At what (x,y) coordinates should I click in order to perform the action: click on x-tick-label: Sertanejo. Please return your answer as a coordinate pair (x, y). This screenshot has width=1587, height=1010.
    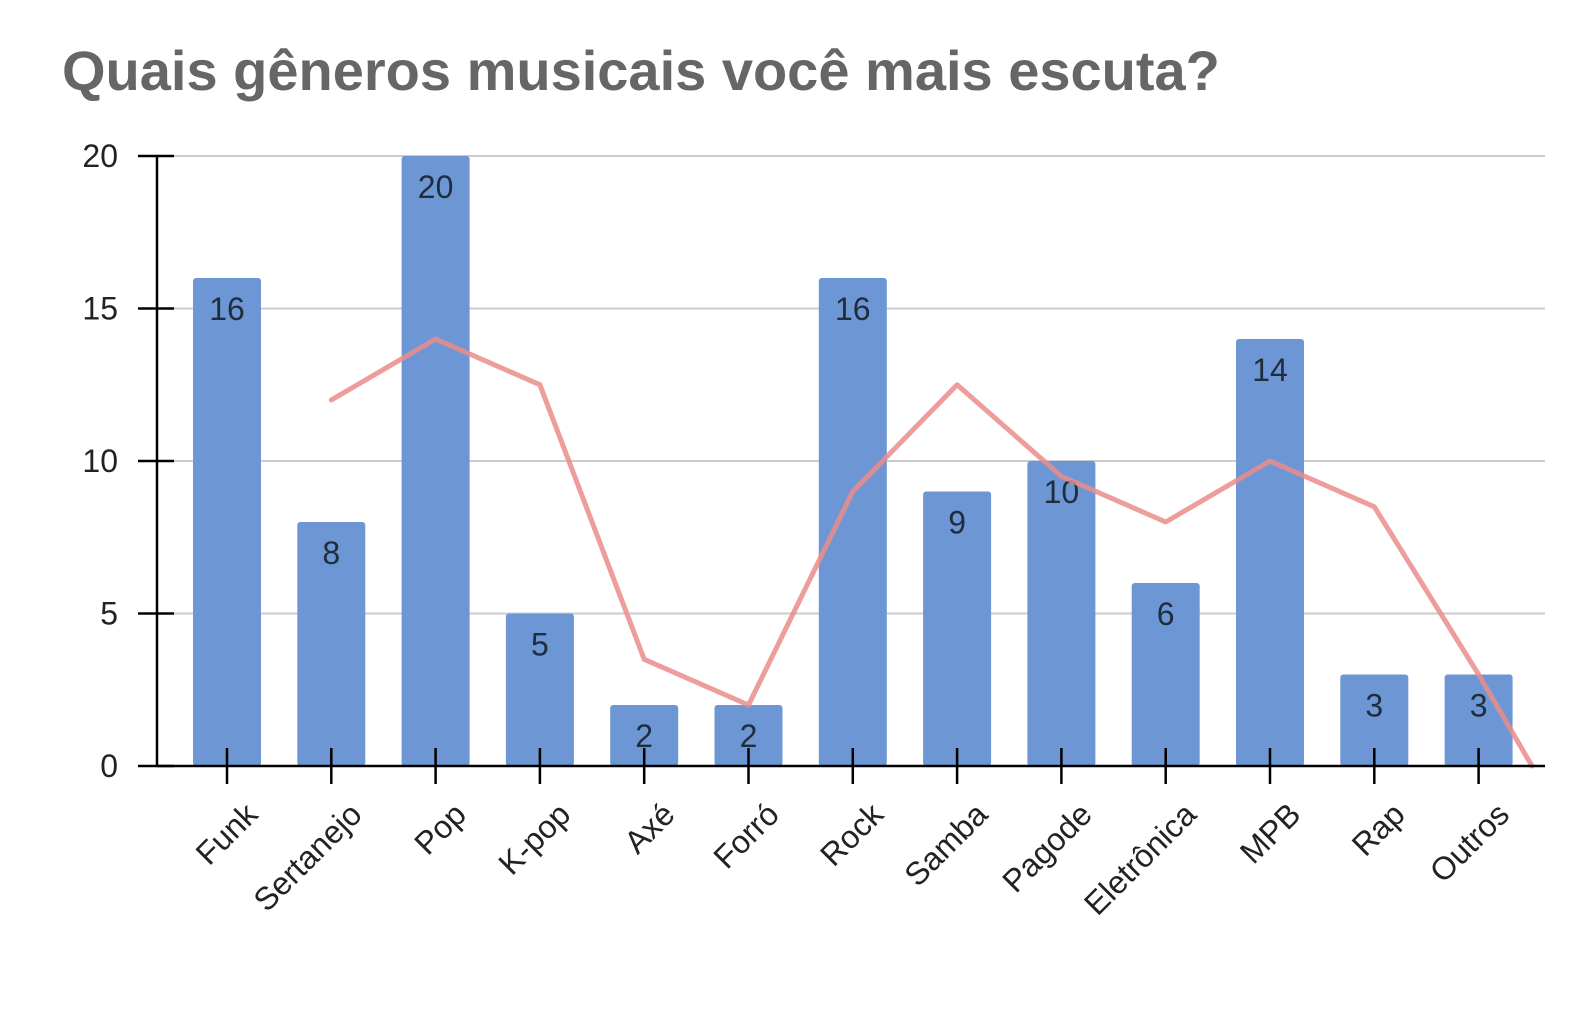
    Looking at the image, I should click on (307, 857).